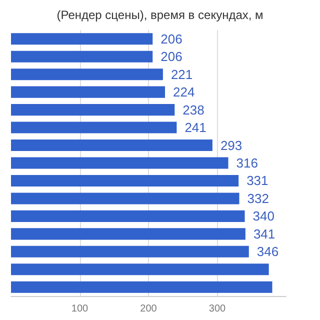 The height and width of the screenshot is (320, 320). I want to click on data-label: 340, so click(263, 216).